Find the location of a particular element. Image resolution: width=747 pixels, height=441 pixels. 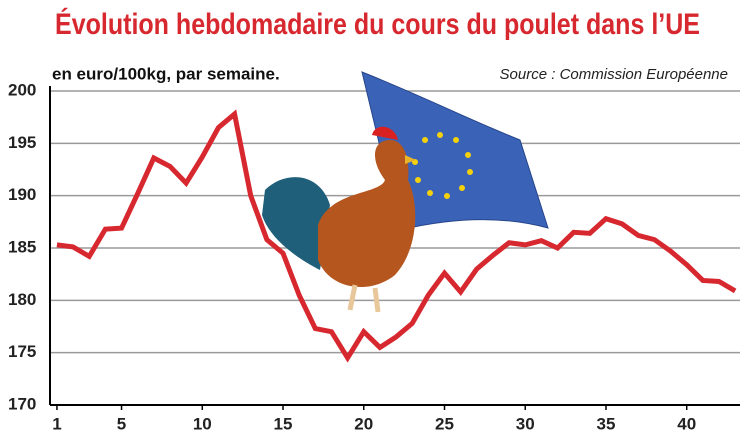

y-tick-label: 170 is located at coordinates (22, 403).